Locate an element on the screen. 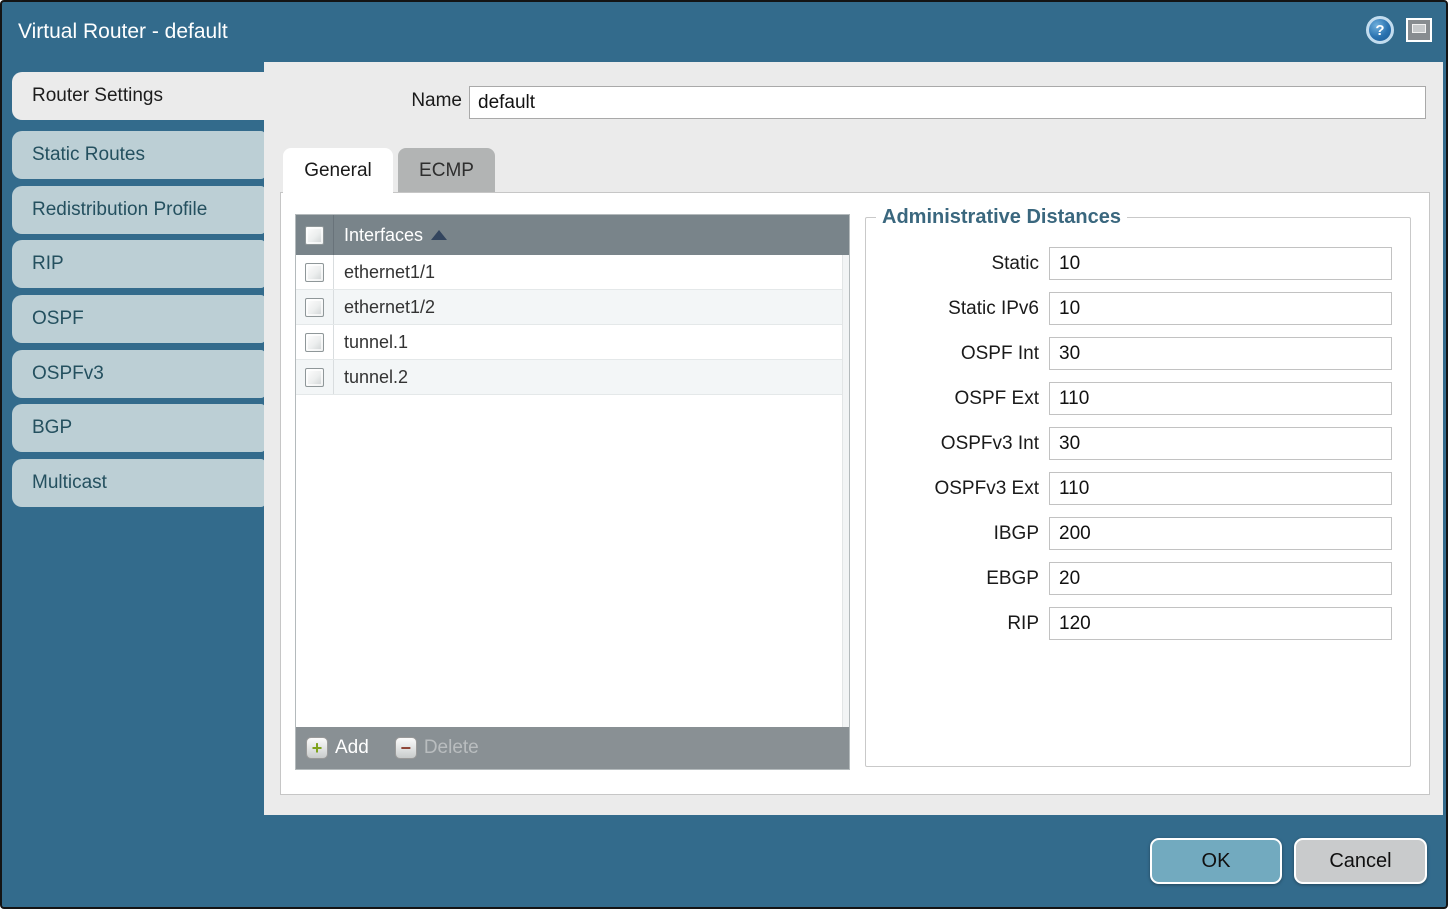 The image size is (1448, 909). ospfv3-int-label: OSPFv3 Int is located at coordinates (989, 443).